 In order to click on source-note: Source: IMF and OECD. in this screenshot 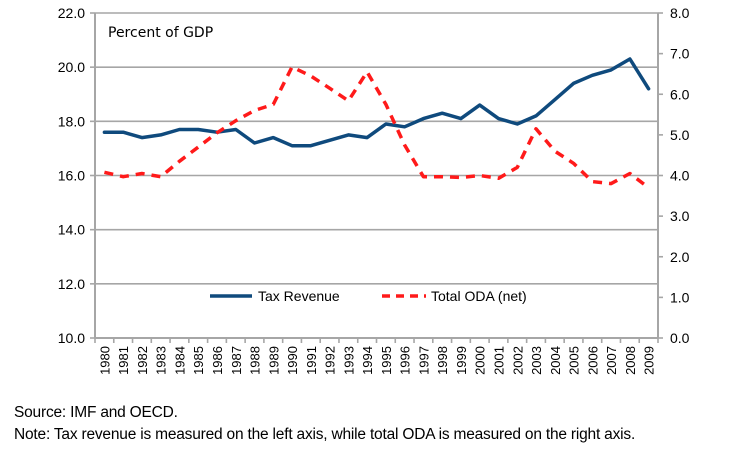, I will do `click(96, 412)`.